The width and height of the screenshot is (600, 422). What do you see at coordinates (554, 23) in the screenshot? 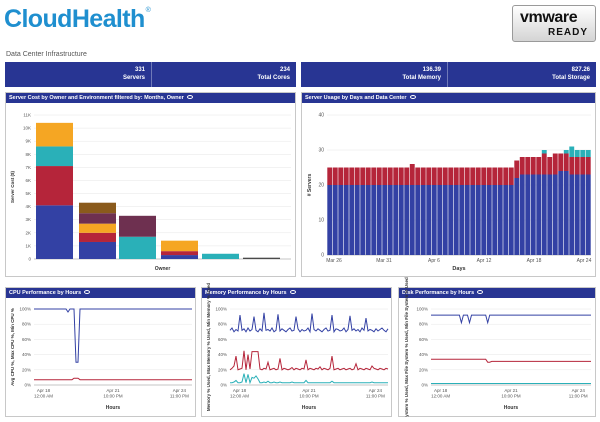
I see `vmware-ready-badge: vmware READY` at bounding box center [554, 23].